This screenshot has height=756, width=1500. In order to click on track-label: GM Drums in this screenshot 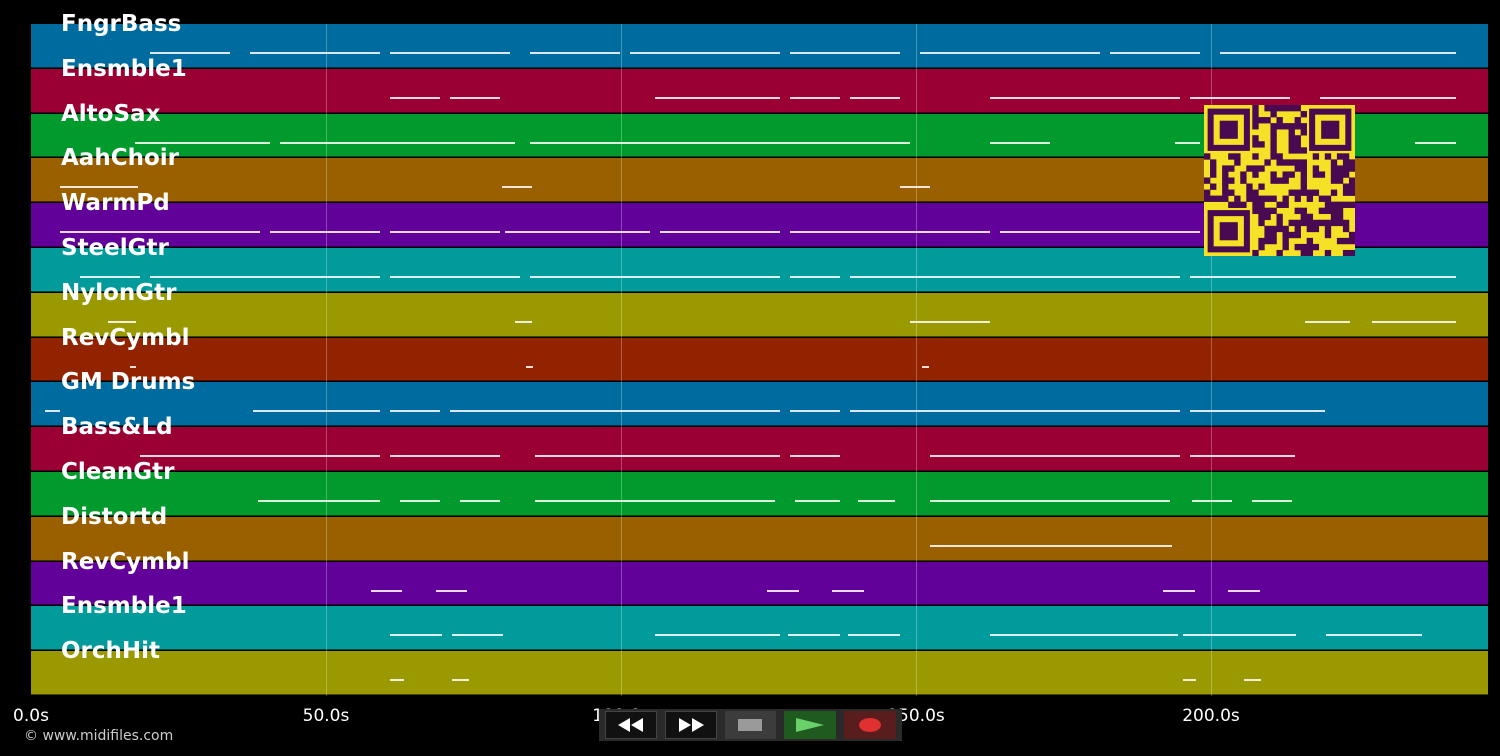, I will do `click(128, 382)`.